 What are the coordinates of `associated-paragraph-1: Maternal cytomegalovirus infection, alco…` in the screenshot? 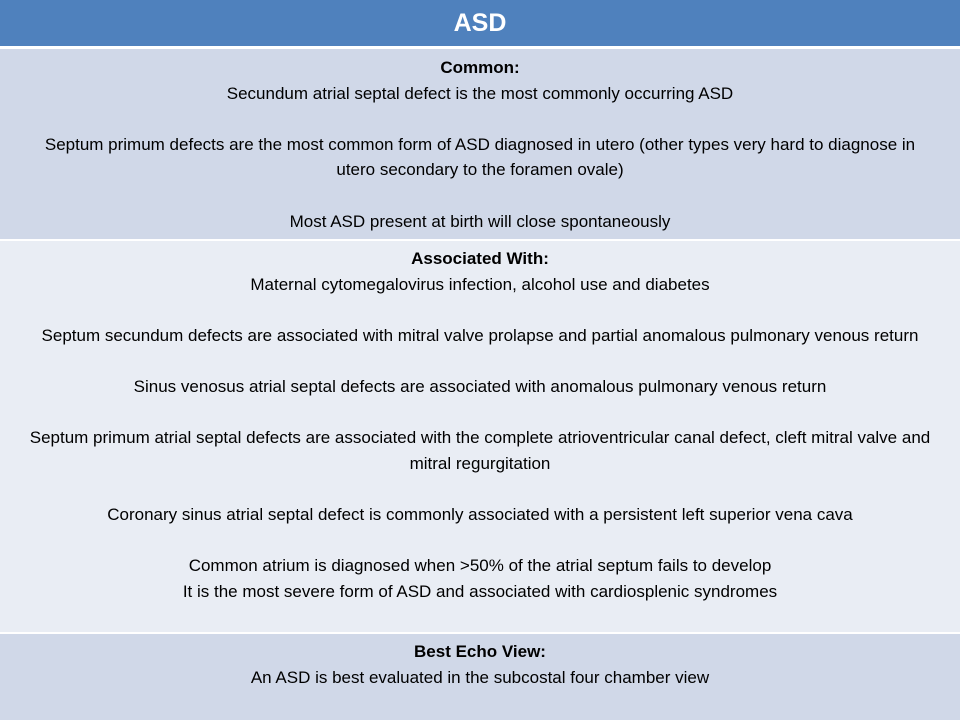 It's located at (480, 284).